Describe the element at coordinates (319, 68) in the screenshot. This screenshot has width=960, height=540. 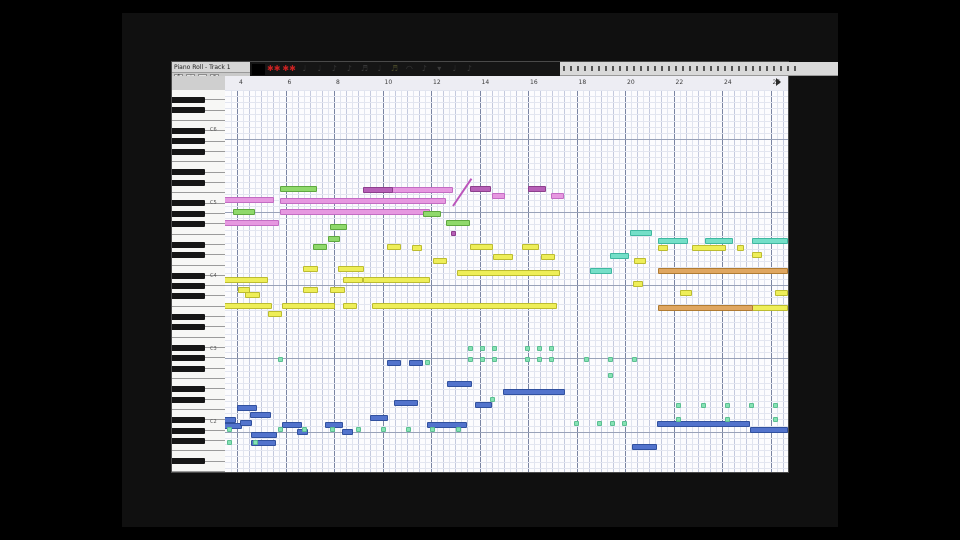
I see `note-half-button: ♩` at that location.